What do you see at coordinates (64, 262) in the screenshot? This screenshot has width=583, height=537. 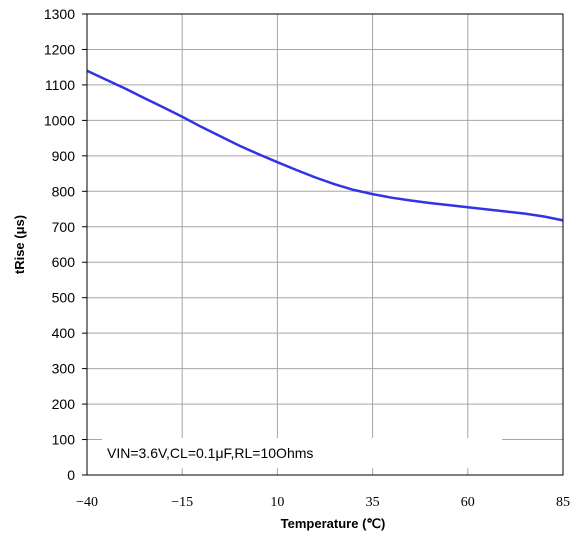 I see `y-tick-label: 600` at bounding box center [64, 262].